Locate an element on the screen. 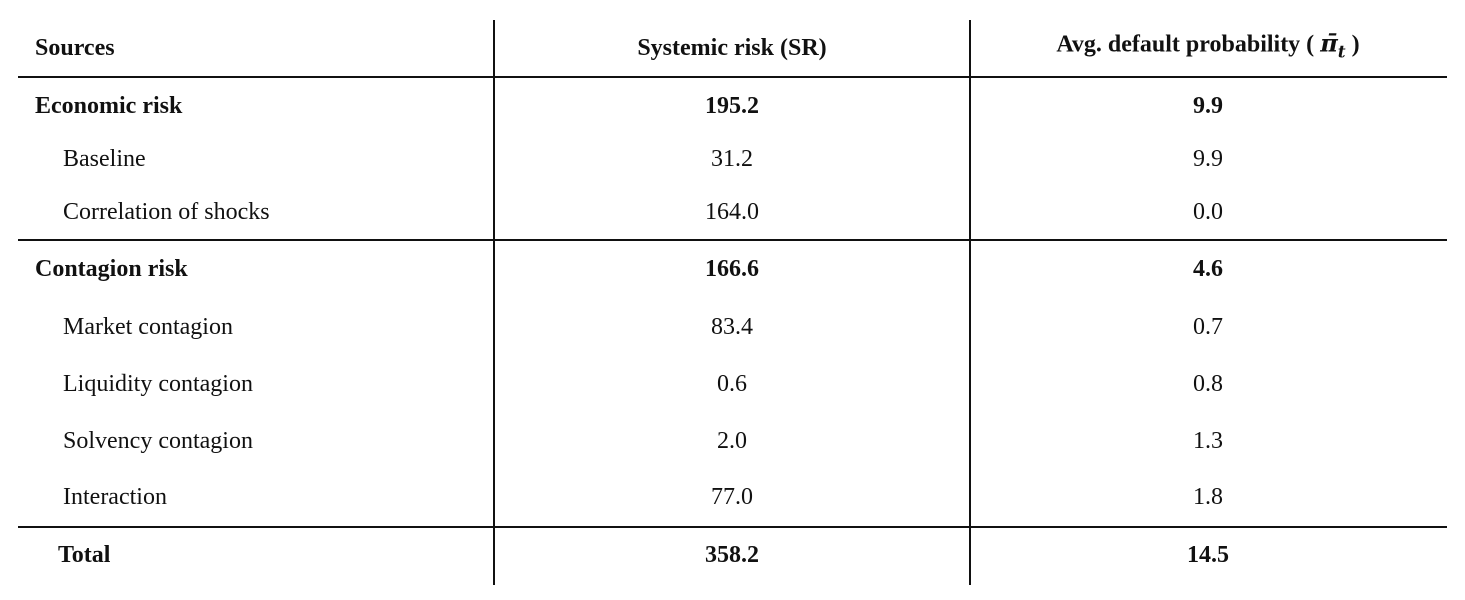 This screenshot has width=1465, height=600. row-sr: 83.4 is located at coordinates (732, 327).